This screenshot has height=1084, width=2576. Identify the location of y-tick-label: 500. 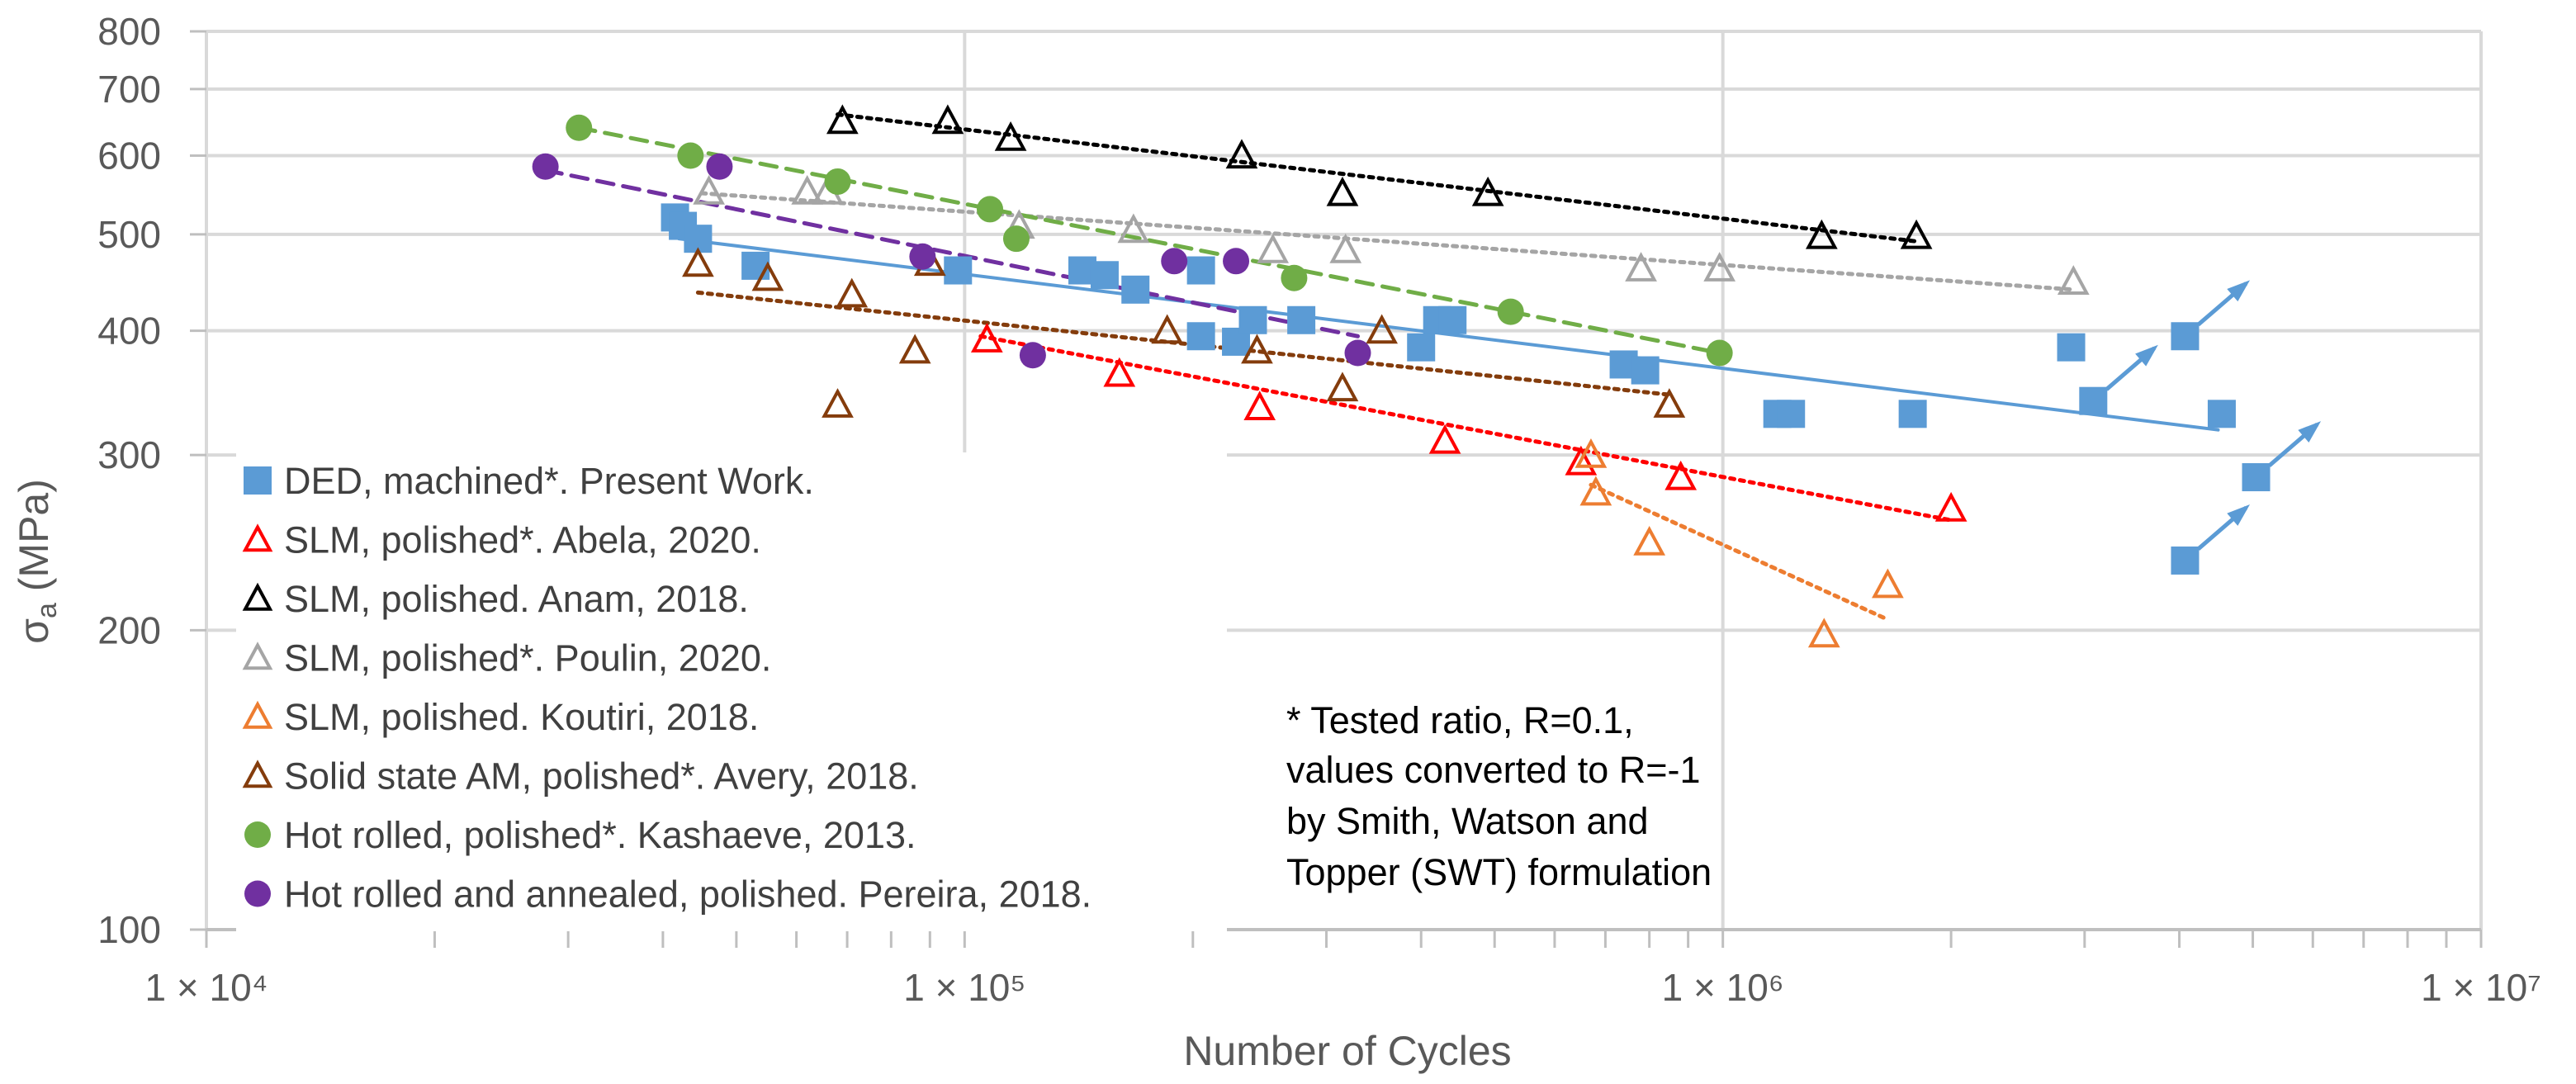
(129, 234).